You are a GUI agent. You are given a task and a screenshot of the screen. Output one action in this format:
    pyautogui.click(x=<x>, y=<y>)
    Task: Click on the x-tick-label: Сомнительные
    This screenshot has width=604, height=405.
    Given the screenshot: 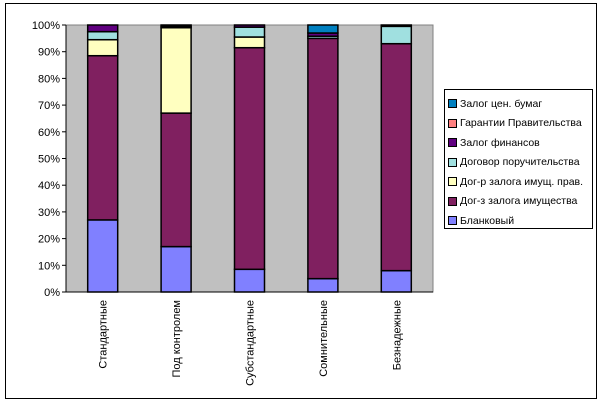 What is the action you would take?
    pyautogui.click(x=324, y=338)
    